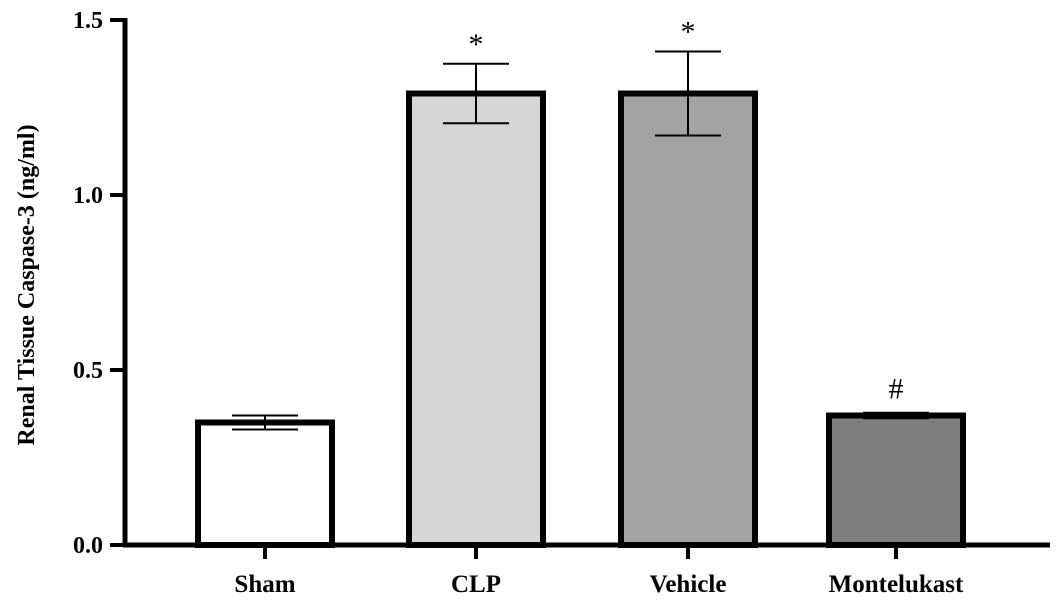 Image resolution: width=1063 pixels, height=605 pixels. Describe the element at coordinates (265, 483) in the screenshot. I see `bar-sham` at that location.